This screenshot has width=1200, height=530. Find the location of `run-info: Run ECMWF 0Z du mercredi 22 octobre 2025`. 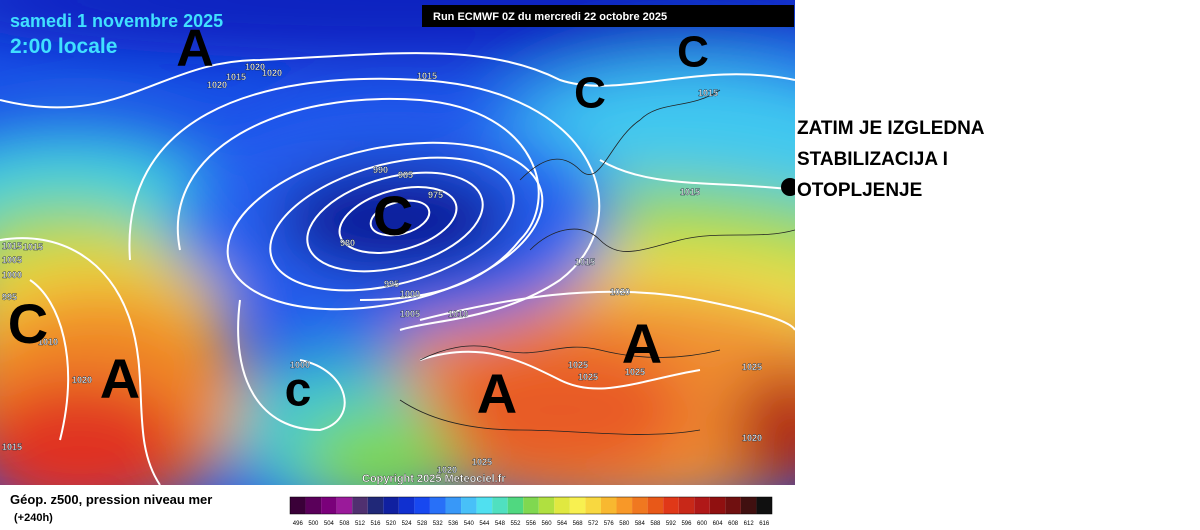

run-info: Run ECMWF 0Z du mercredi 22 octobre 2025 is located at coordinates (550, 17).